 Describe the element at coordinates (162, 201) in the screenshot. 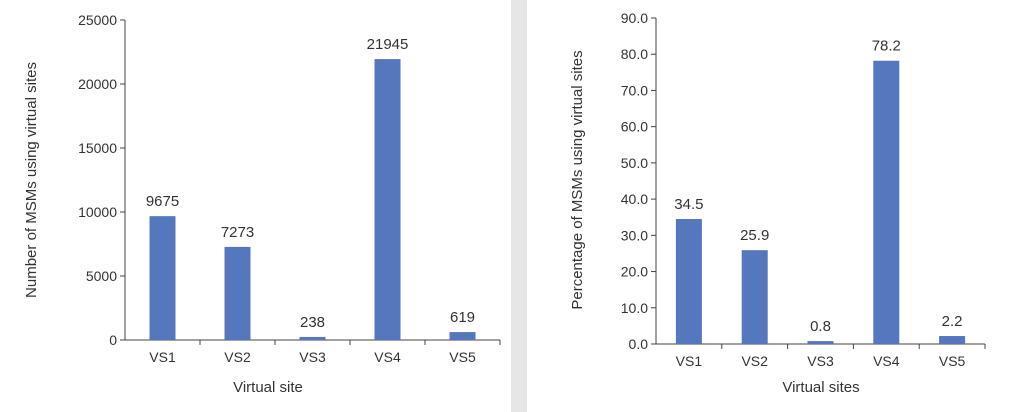

I see `data-label: 9675` at that location.